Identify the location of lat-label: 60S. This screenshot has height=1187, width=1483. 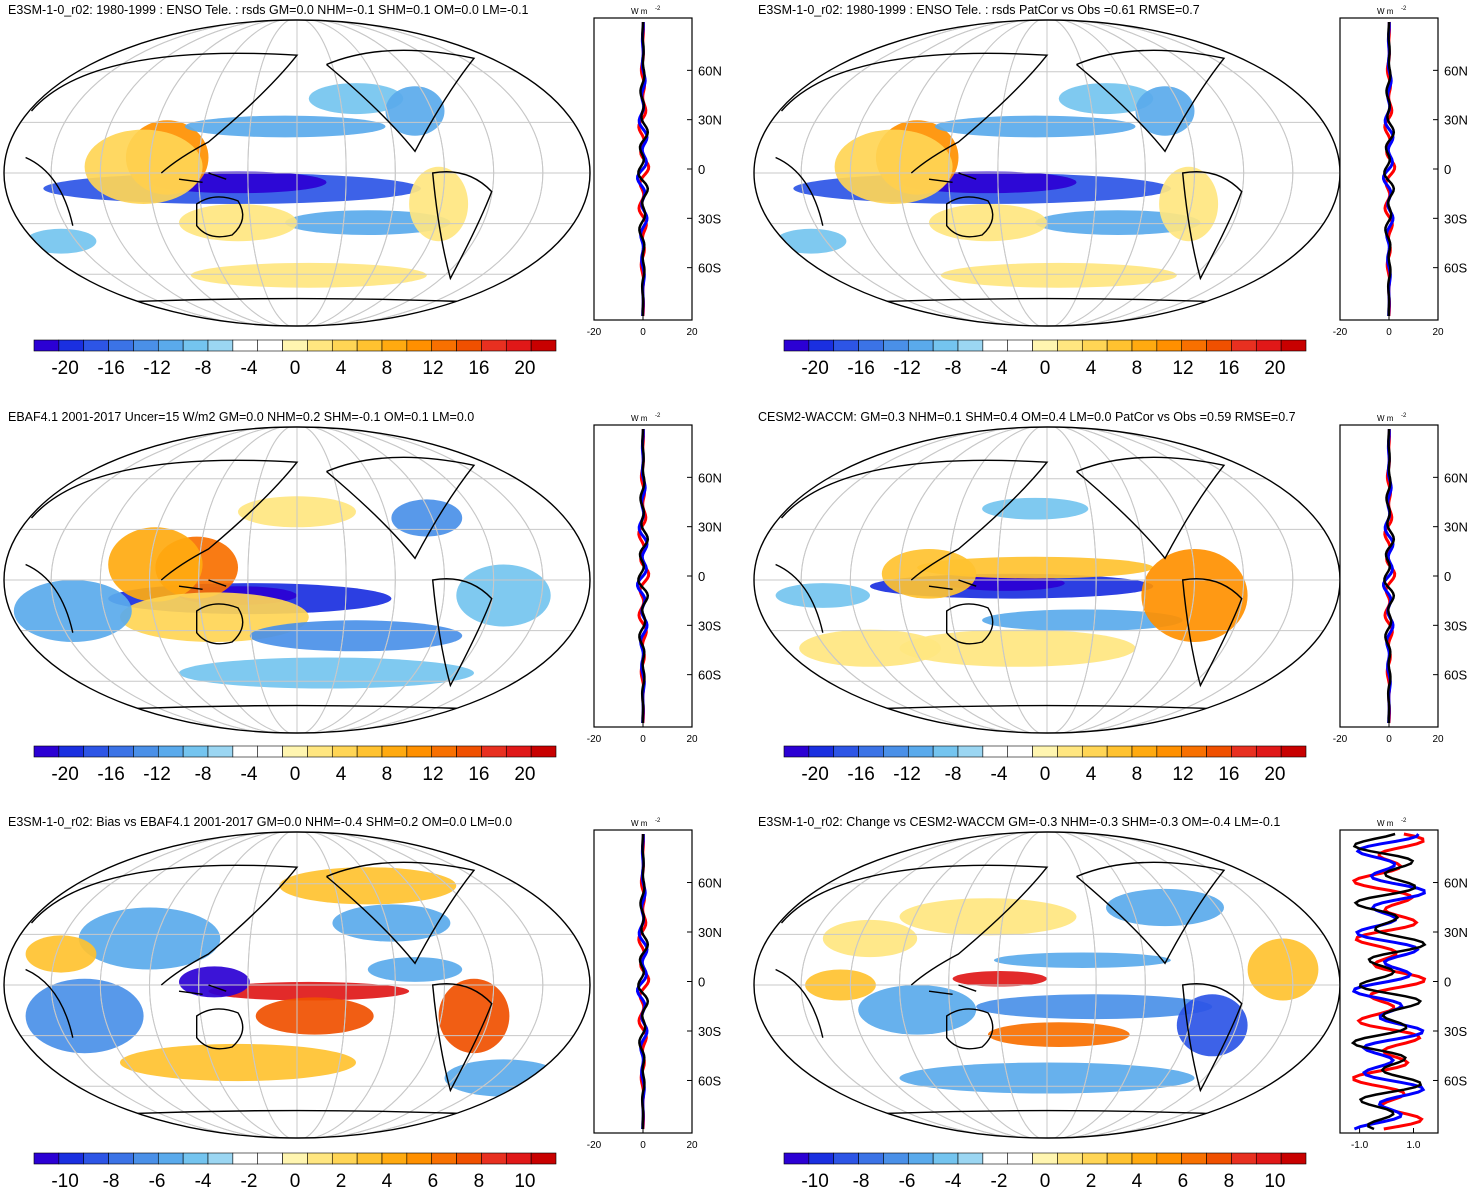
(709, 1080).